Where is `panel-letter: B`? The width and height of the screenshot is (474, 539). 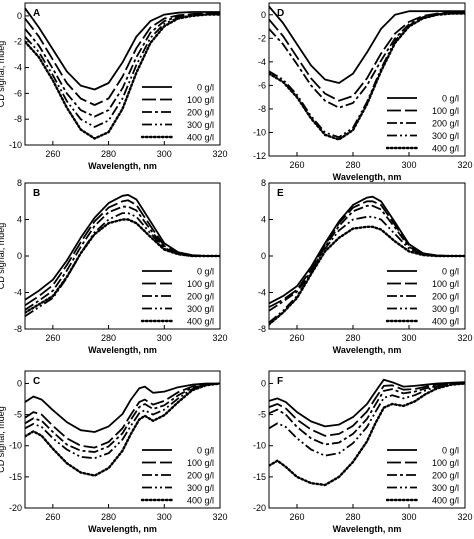
panel-letter: B is located at coordinates (36, 193).